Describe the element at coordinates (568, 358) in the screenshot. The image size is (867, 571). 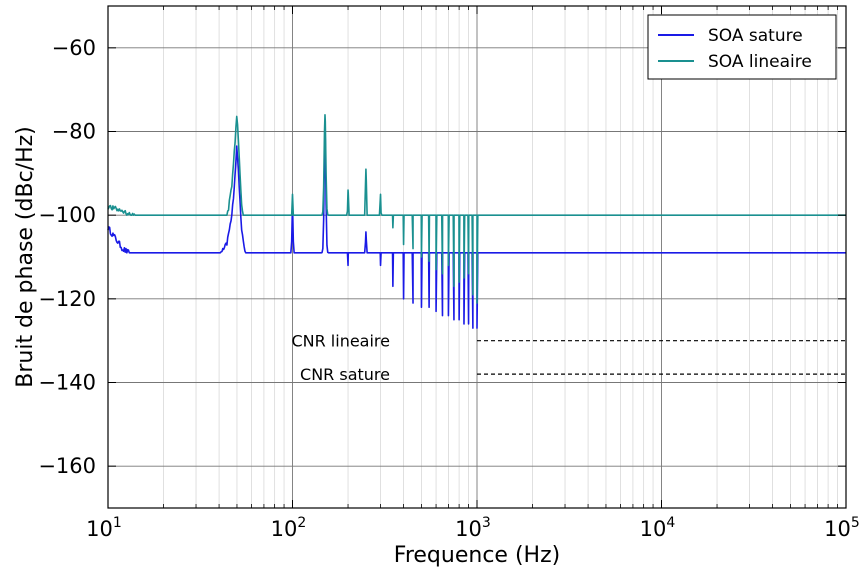
I see `cnr-annotations: CNR lineaire CNR sature` at that location.